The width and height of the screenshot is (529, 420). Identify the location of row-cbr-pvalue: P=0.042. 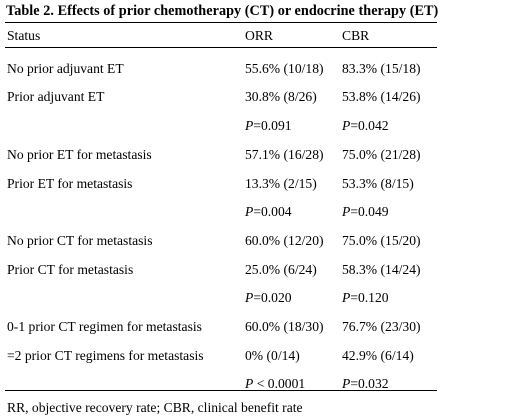
(365, 126).